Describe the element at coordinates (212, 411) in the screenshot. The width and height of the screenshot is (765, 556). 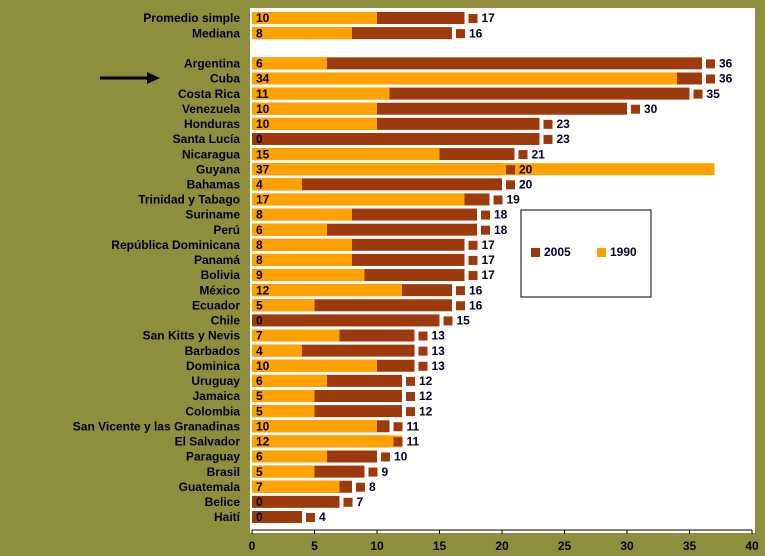
I see `category-label: Colombia` at that location.